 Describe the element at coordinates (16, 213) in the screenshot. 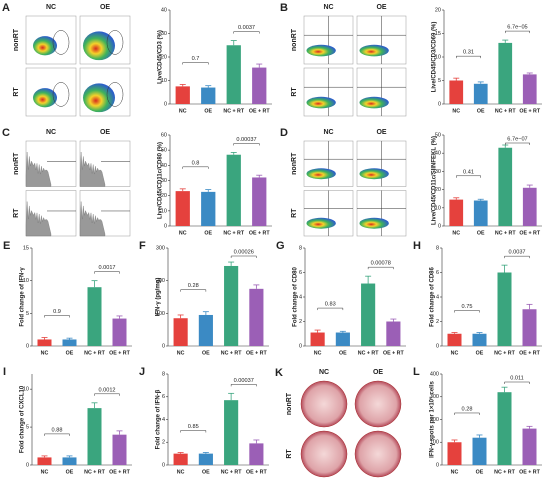

I see `row-label: RT` at that location.